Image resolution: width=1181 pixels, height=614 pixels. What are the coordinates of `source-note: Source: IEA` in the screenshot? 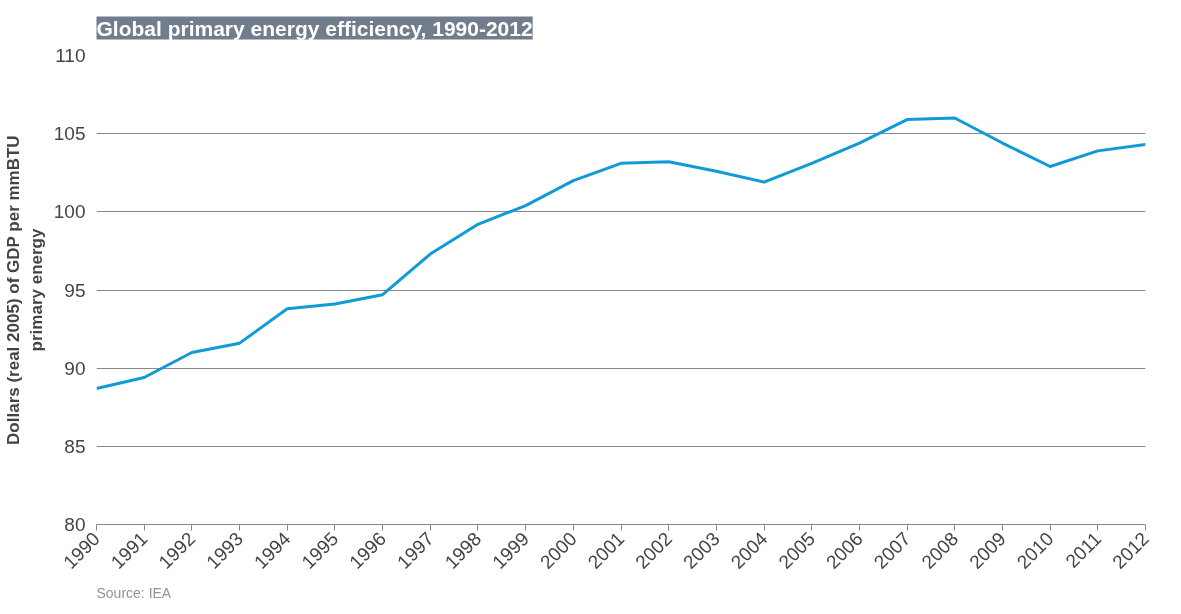 It's located at (134, 592).